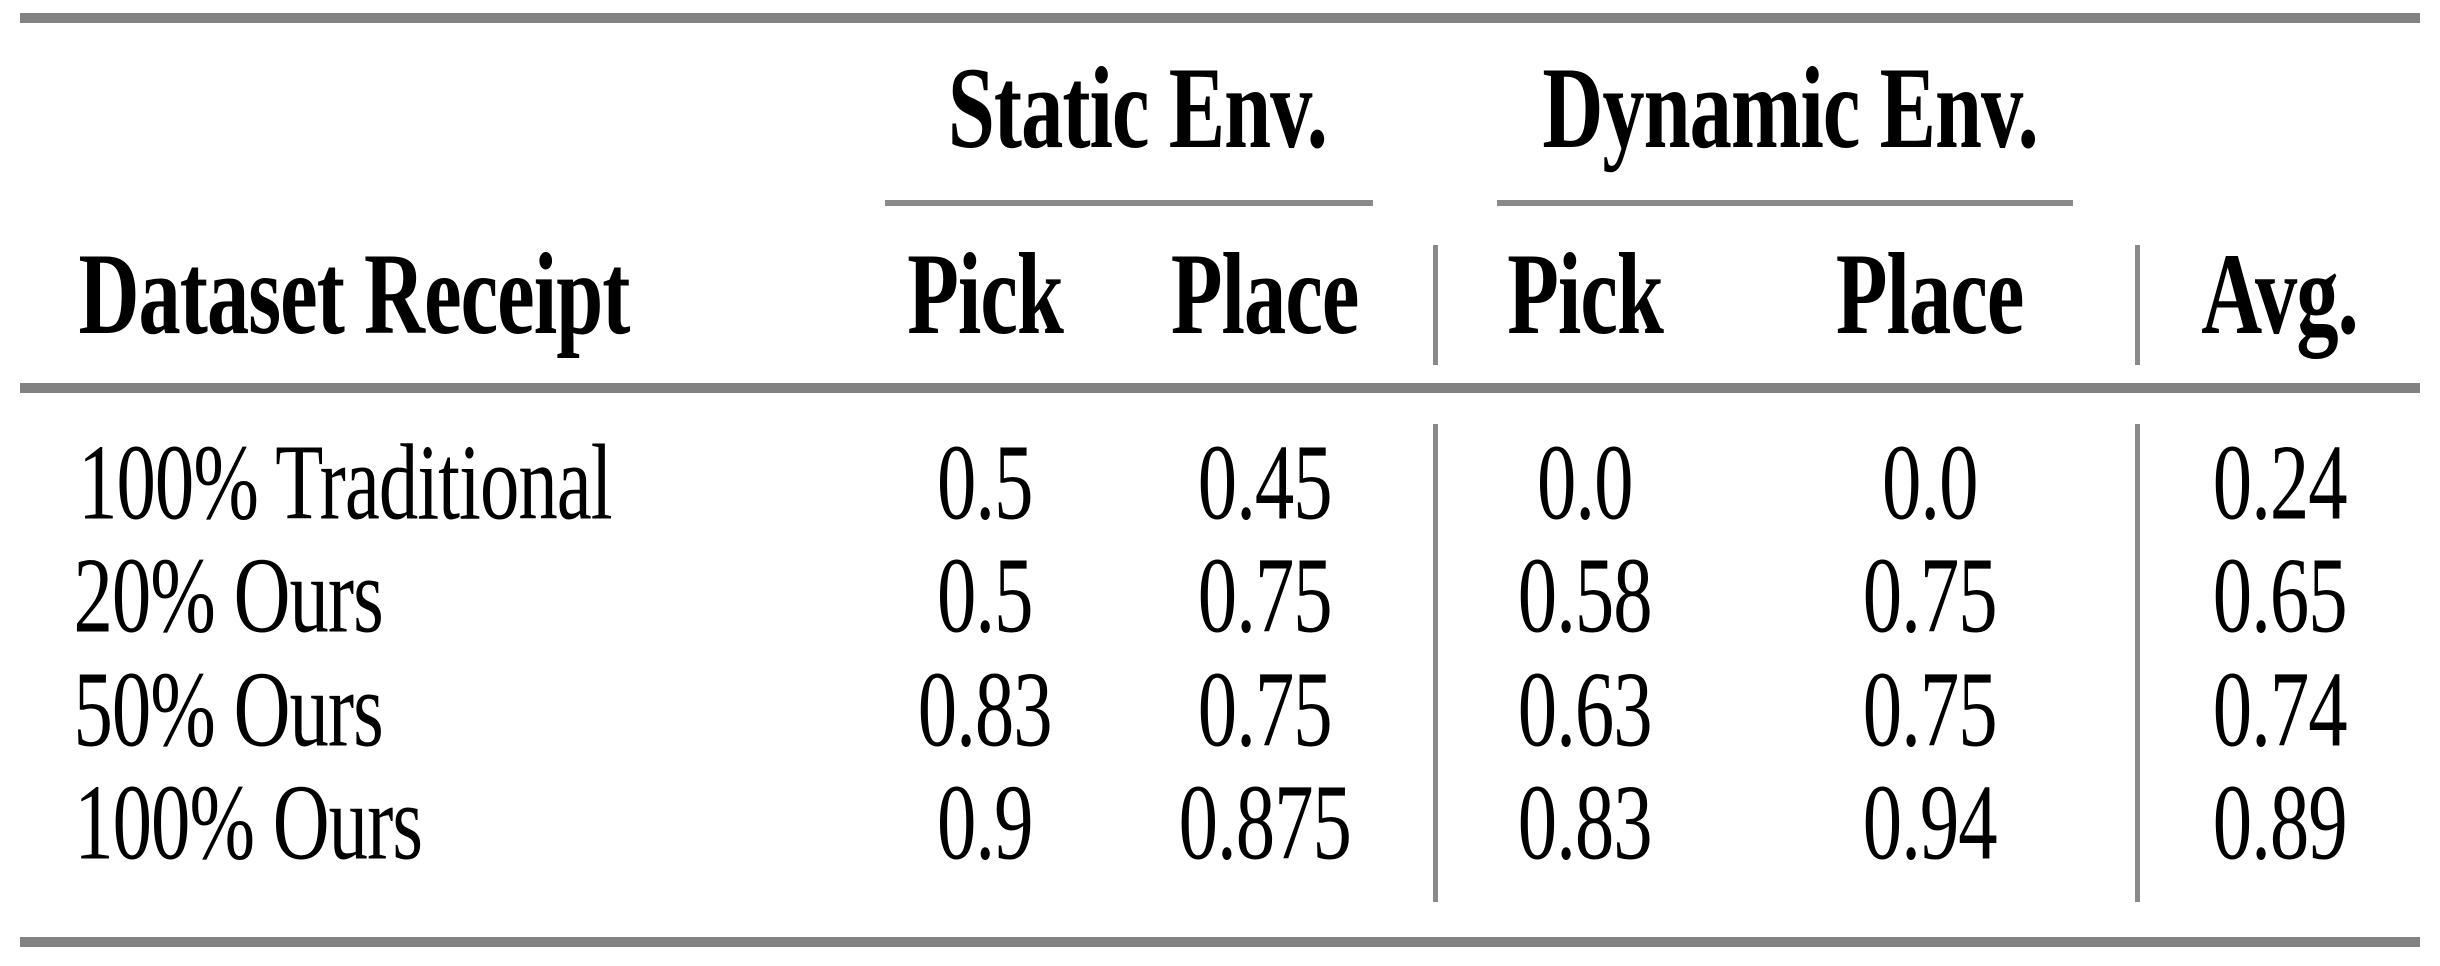 The image size is (2440, 966). What do you see at coordinates (1220, 388) in the screenshot?
I see `header-body-rule` at bounding box center [1220, 388].